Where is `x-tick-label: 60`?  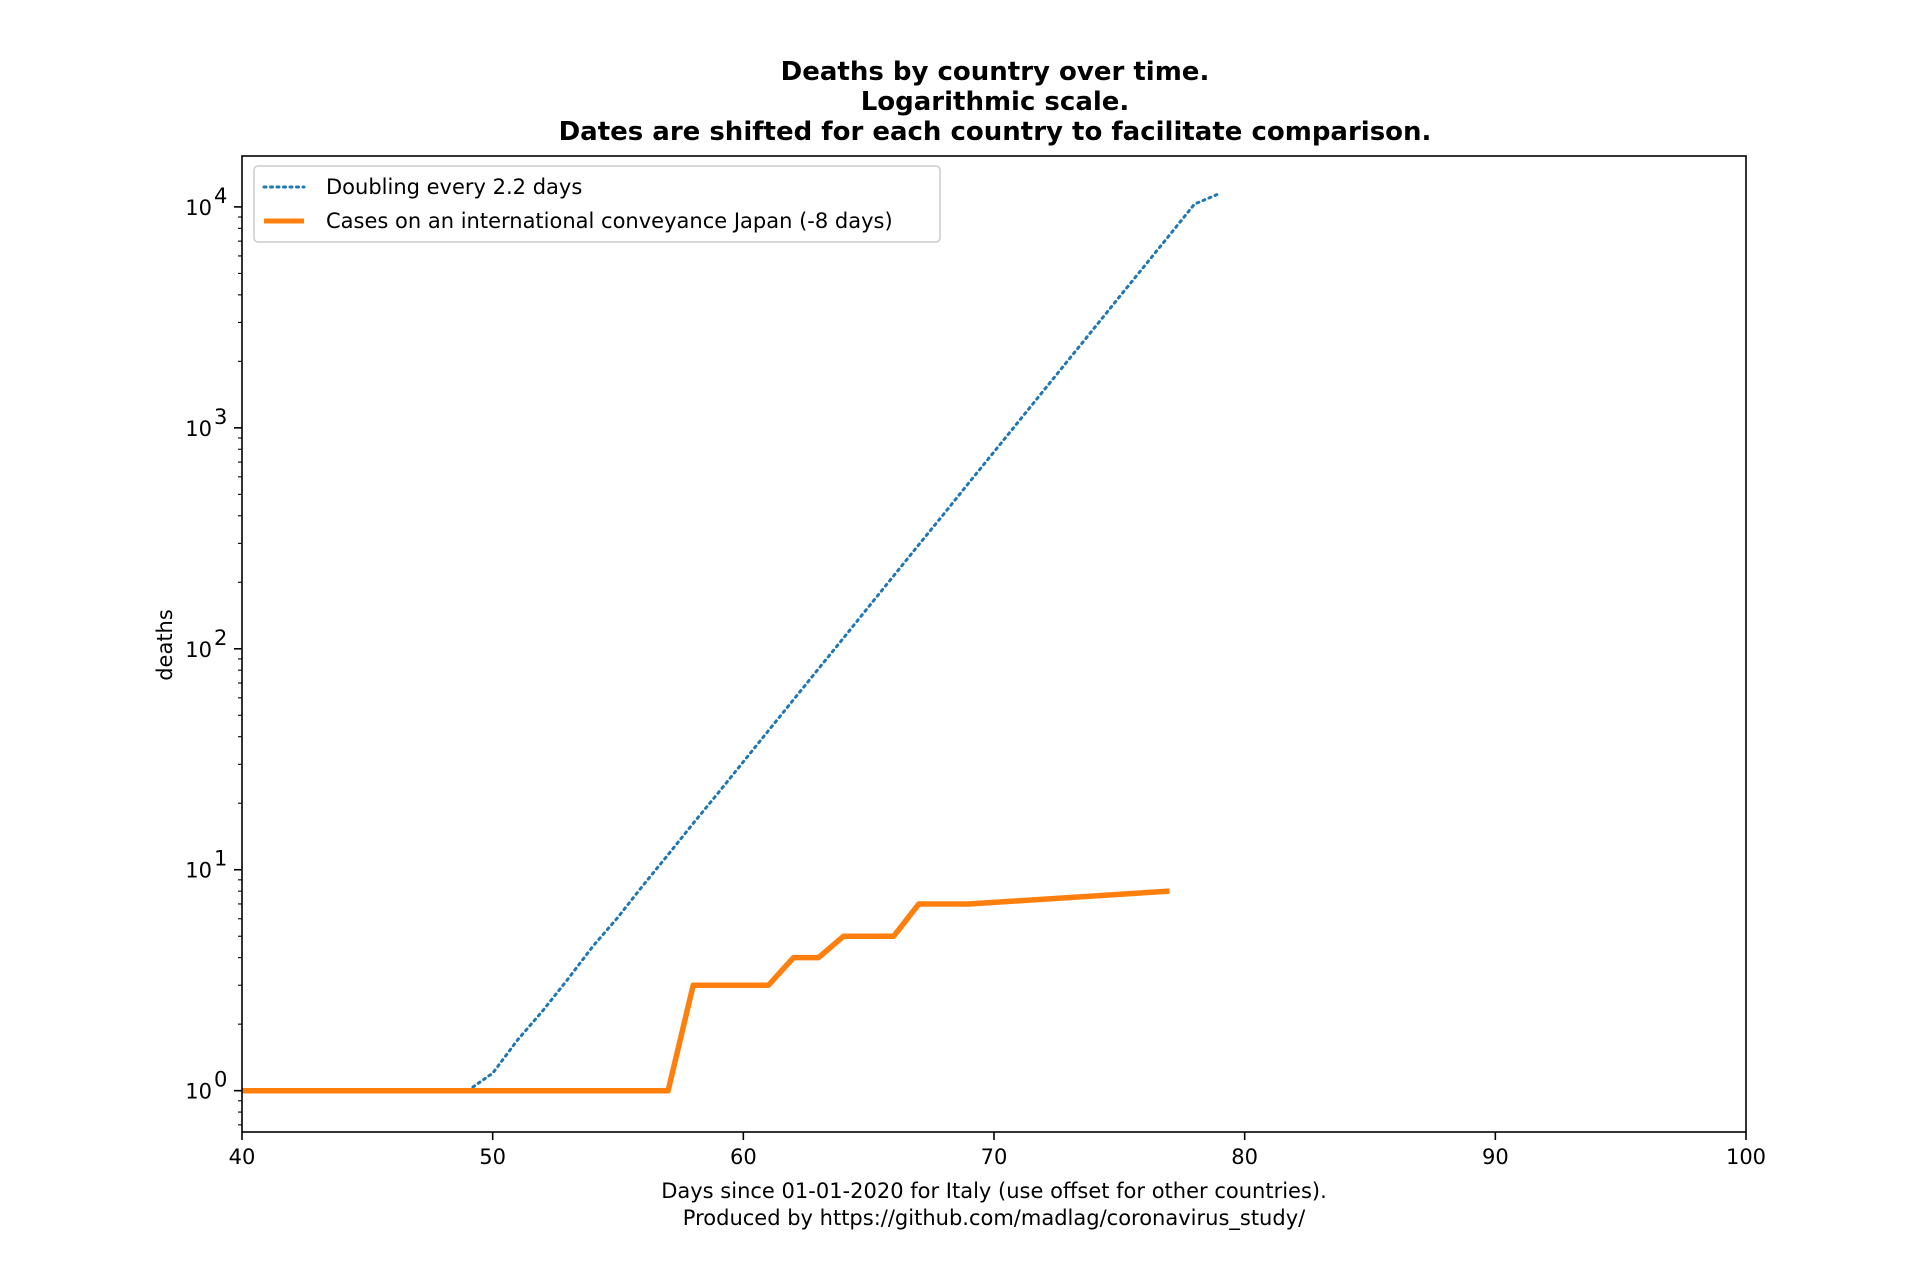 x-tick-label: 60 is located at coordinates (743, 1157).